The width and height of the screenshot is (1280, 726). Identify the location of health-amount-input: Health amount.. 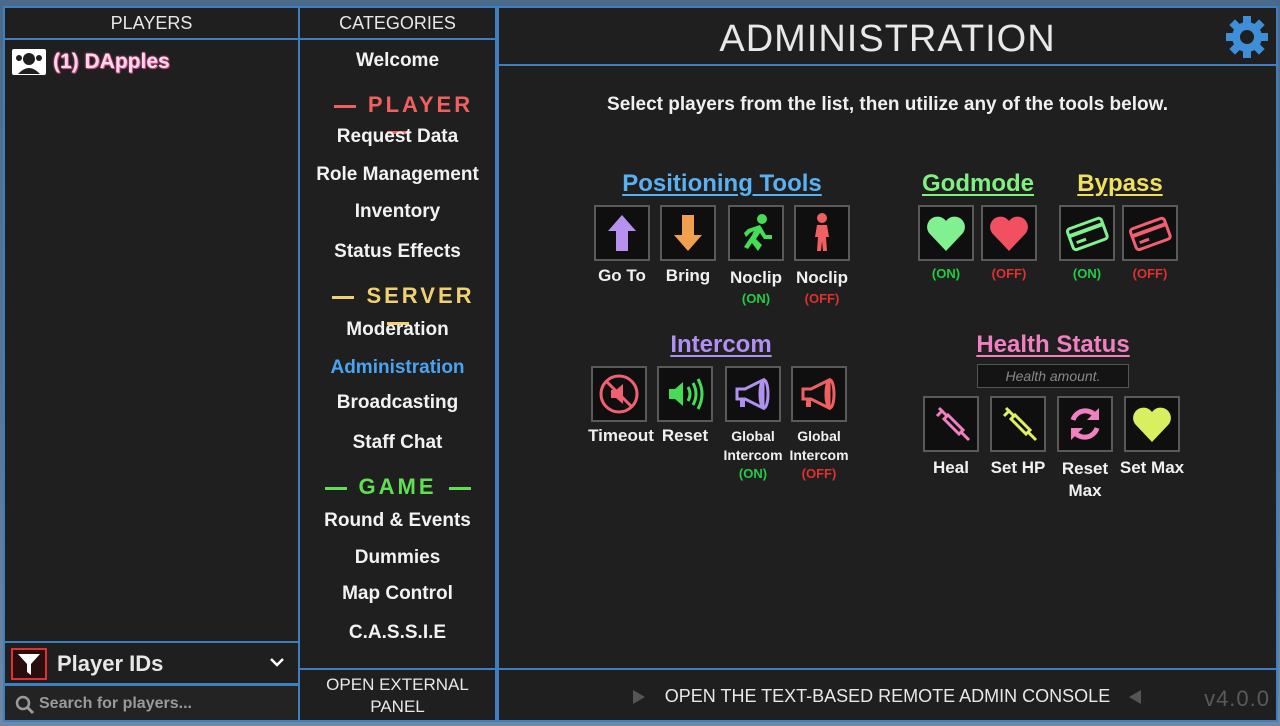
(1053, 376).